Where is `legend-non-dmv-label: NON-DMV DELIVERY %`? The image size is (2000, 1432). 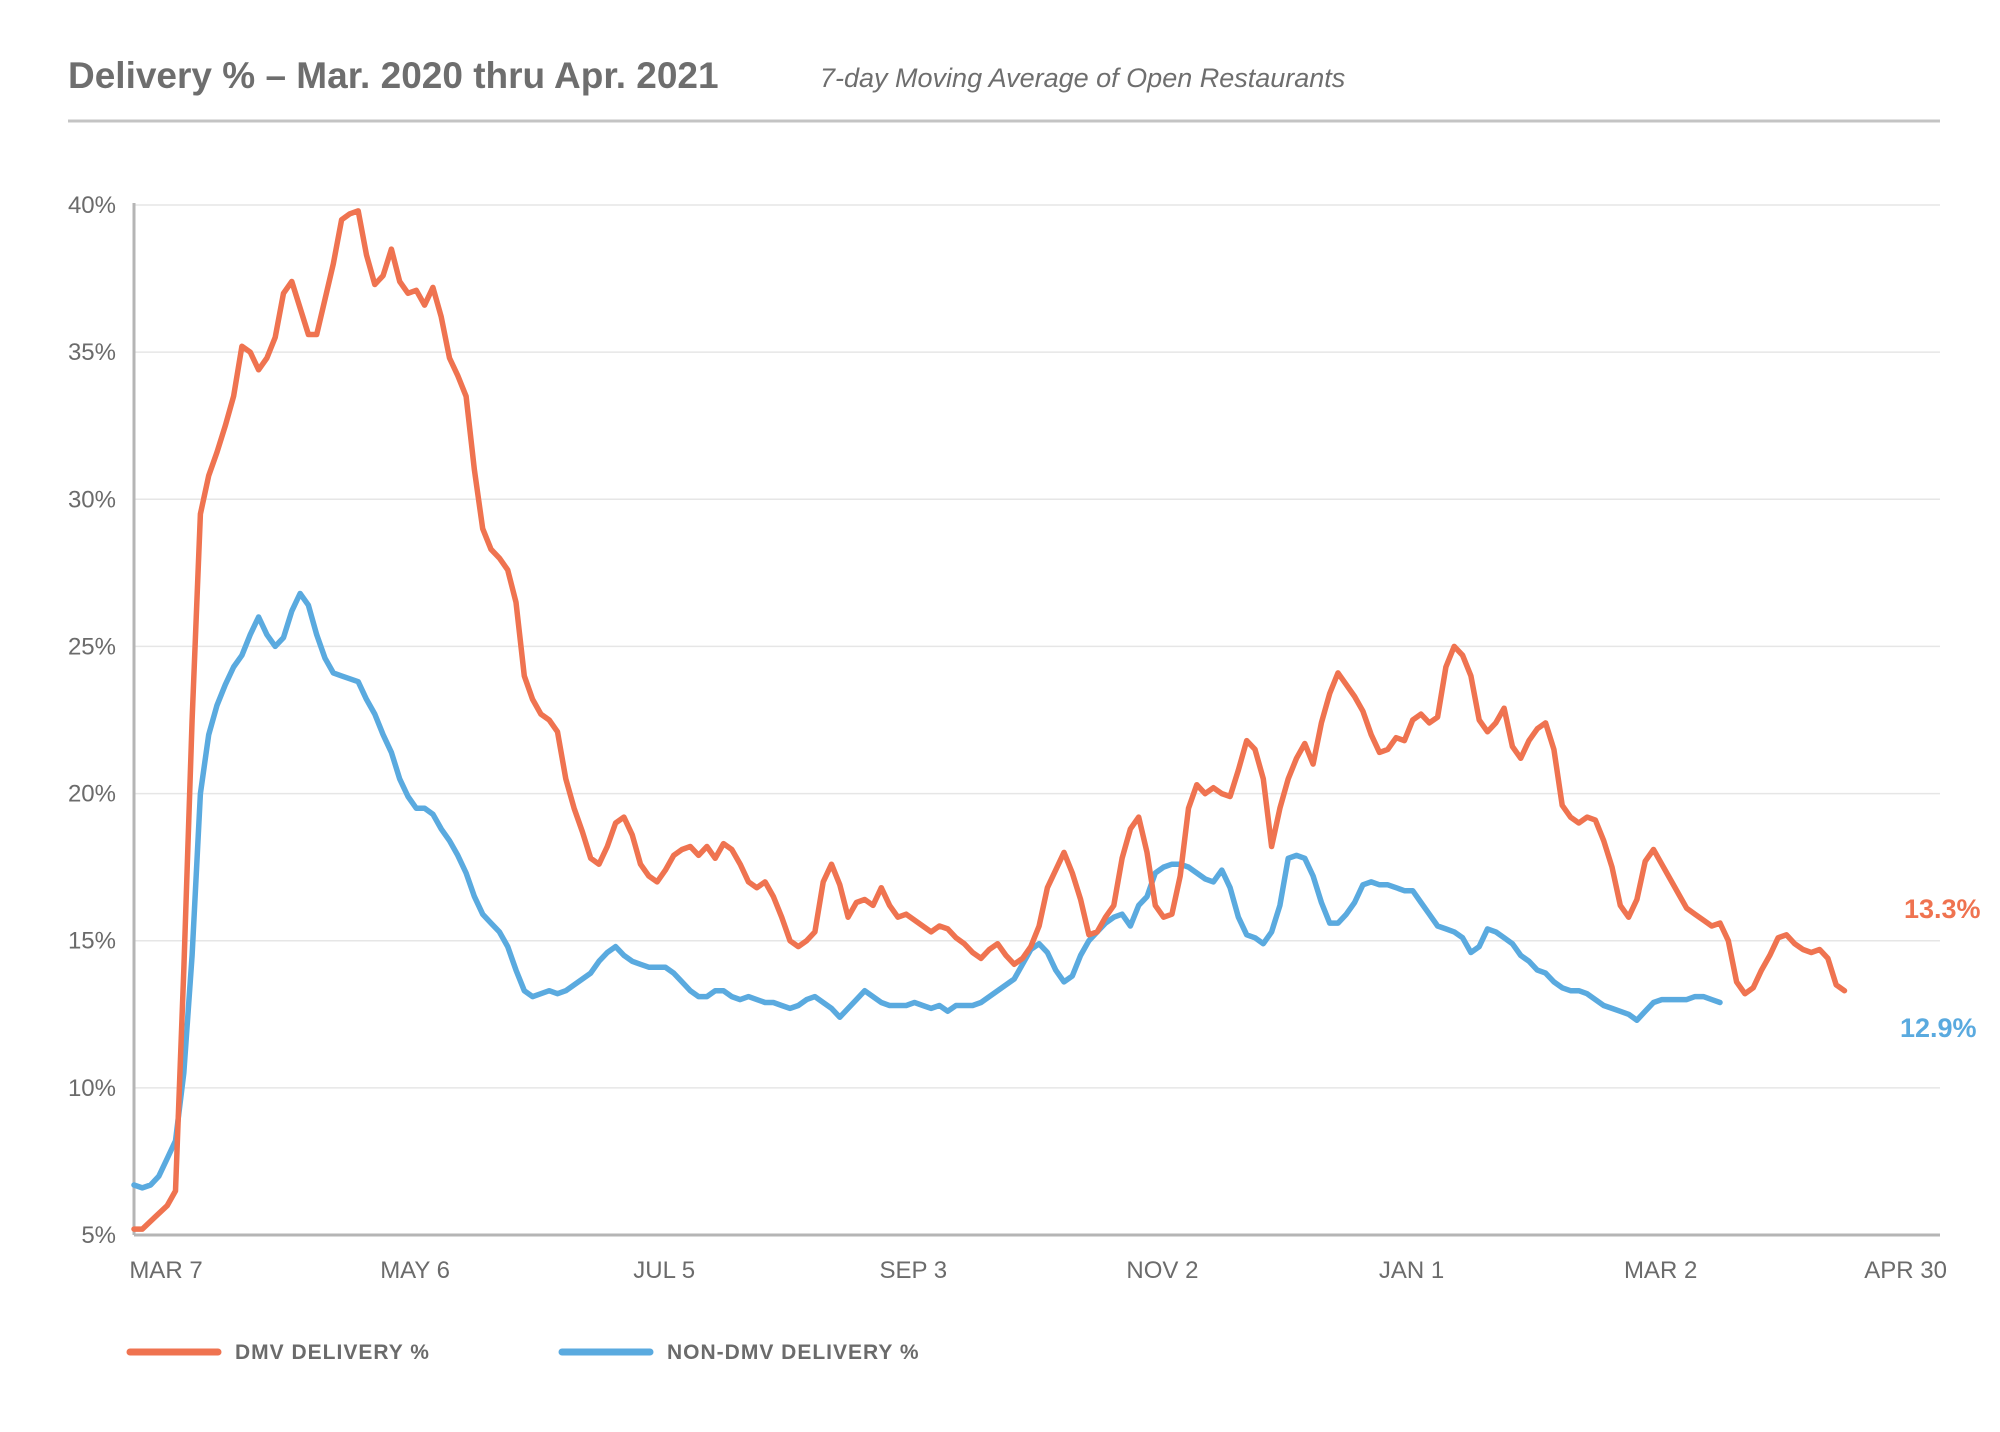
legend-non-dmv-label: NON-DMV DELIVERY % is located at coordinates (793, 1352).